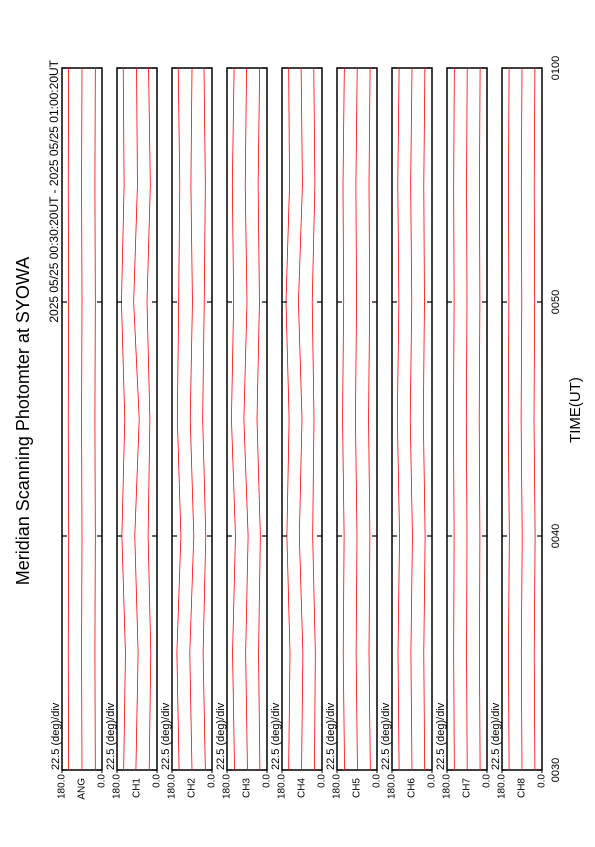 The width and height of the screenshot is (595, 847). I want to click on panel-channel-label: ANG, so click(82, 789).